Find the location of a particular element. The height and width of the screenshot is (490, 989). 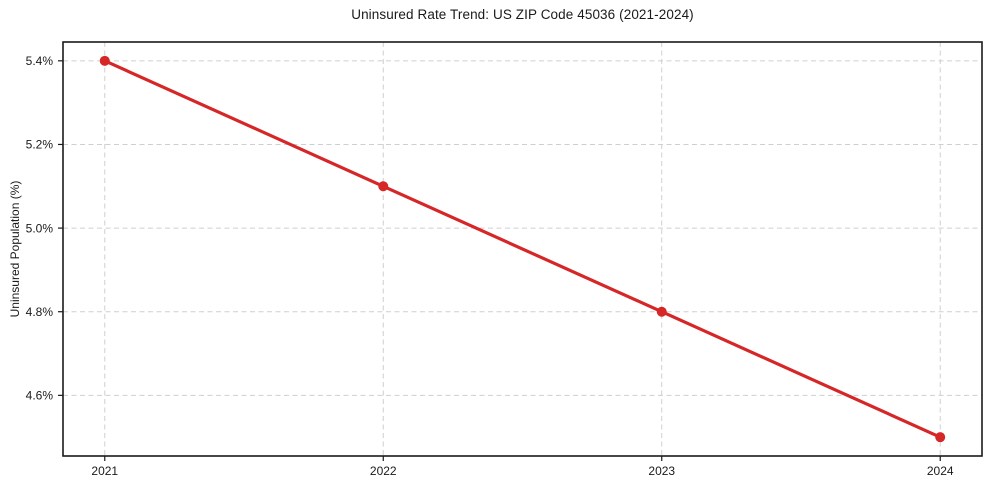

data-point-2021 is located at coordinates (104, 60).